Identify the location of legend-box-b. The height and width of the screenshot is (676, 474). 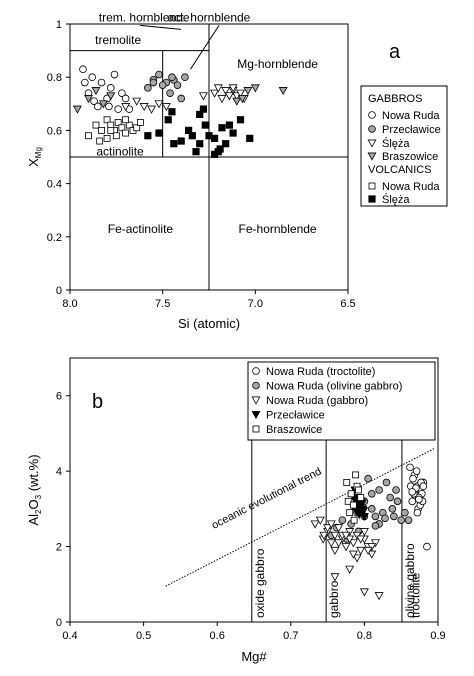
(341, 401).